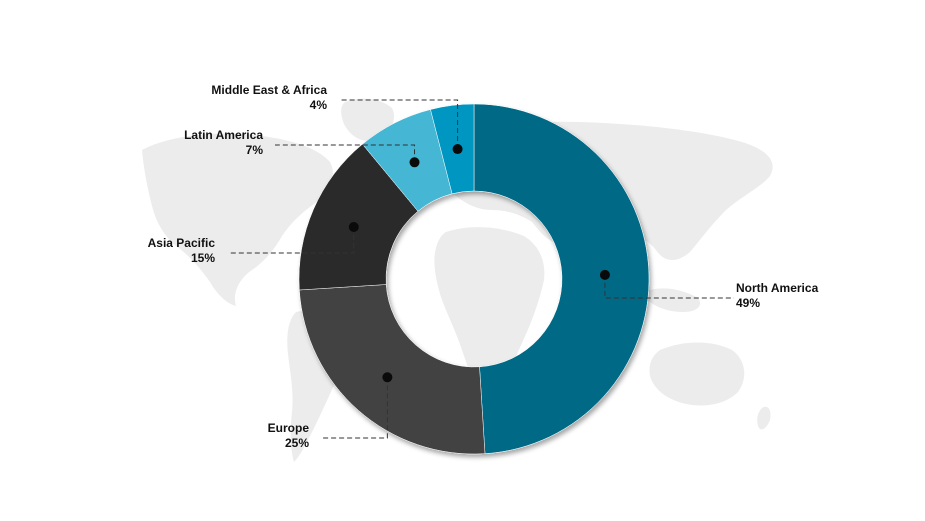  What do you see at coordinates (561, 278) in the screenshot?
I see `slice-north-america` at bounding box center [561, 278].